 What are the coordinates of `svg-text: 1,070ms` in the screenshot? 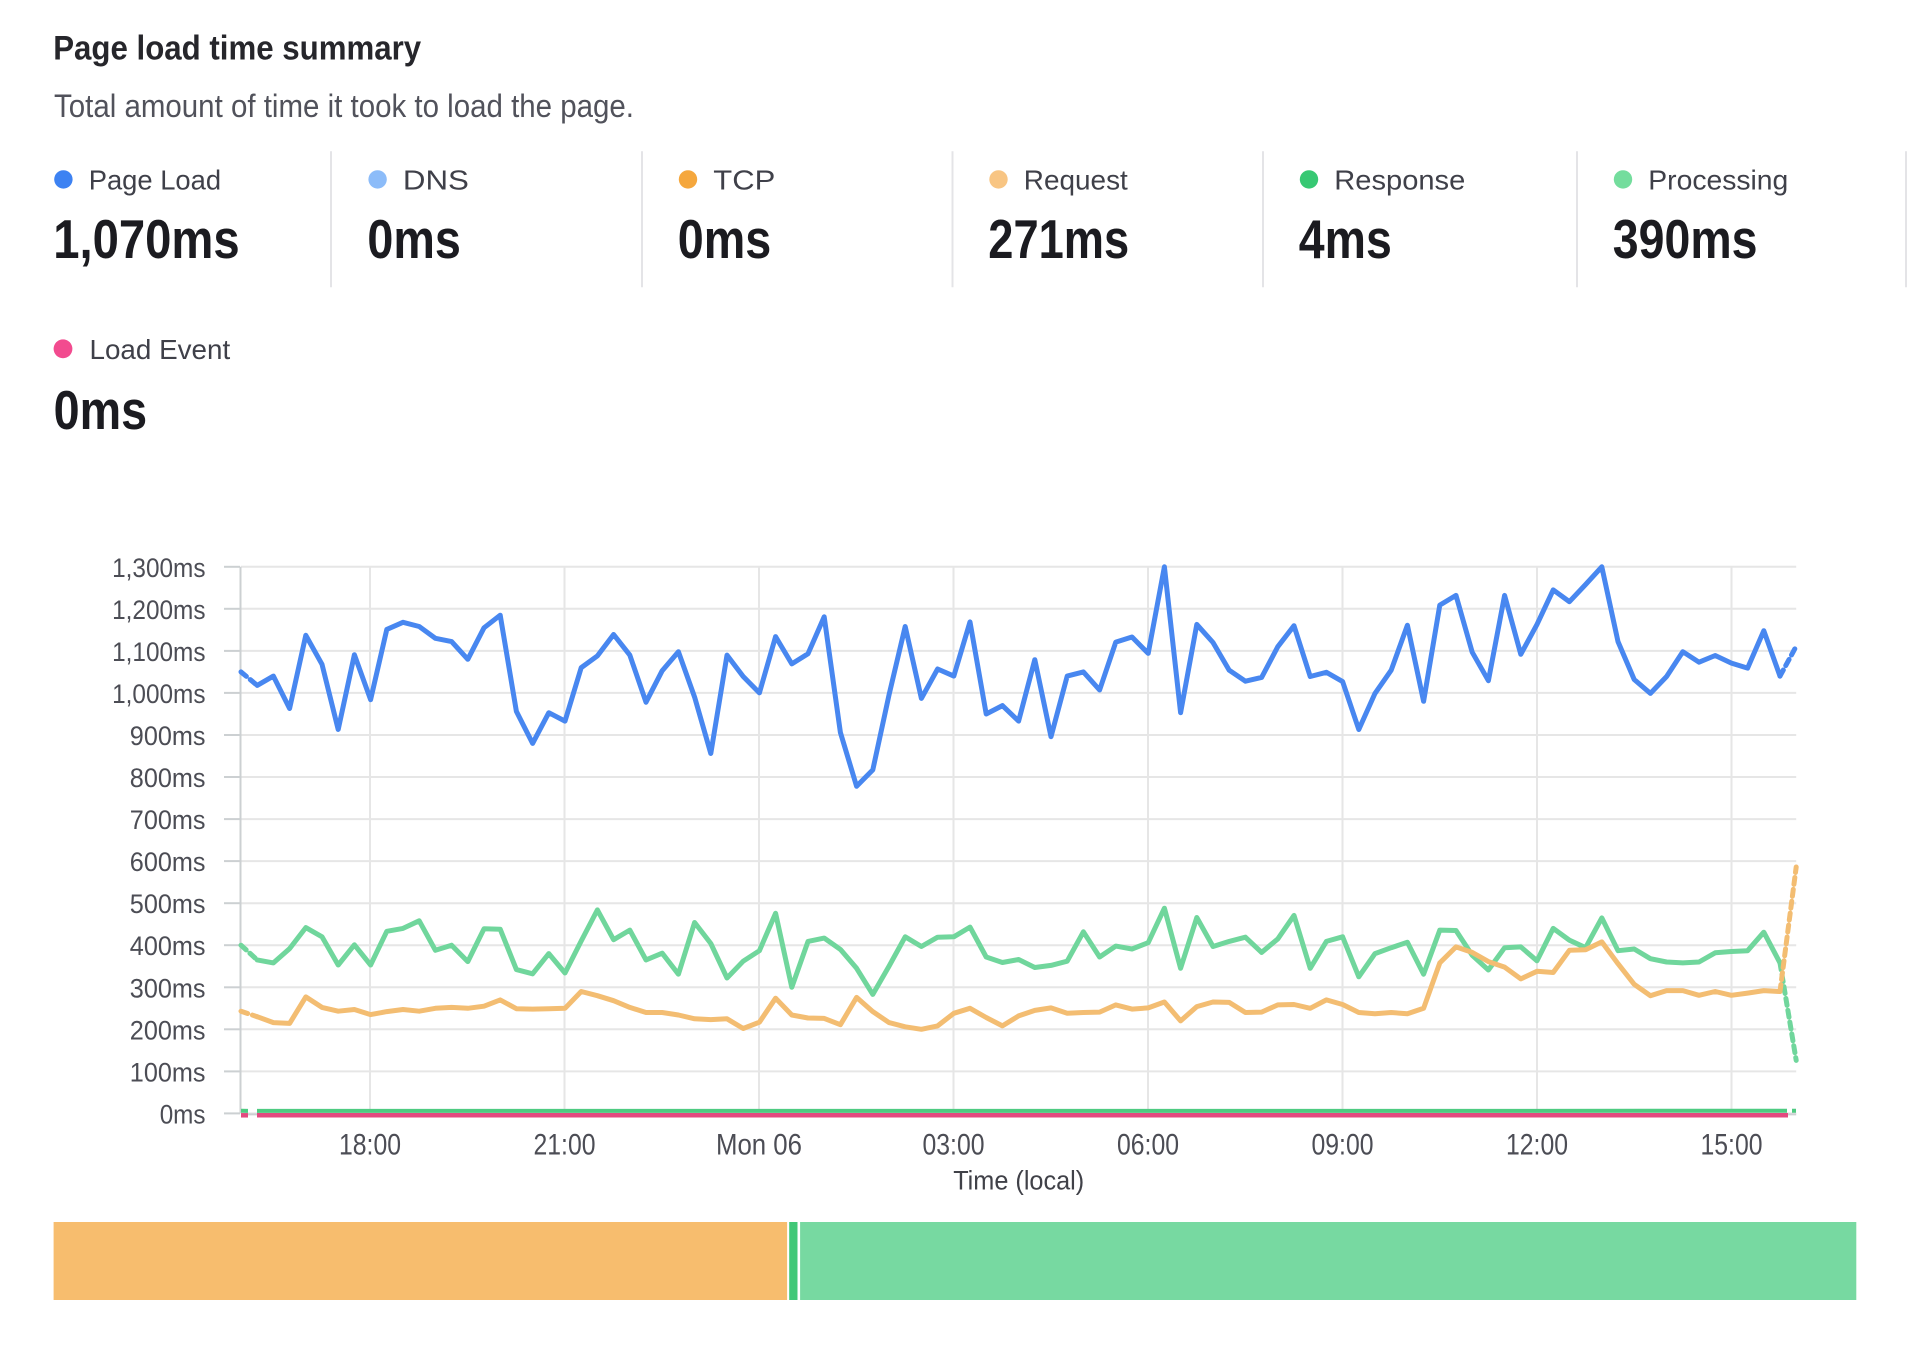 It's located at (146, 239).